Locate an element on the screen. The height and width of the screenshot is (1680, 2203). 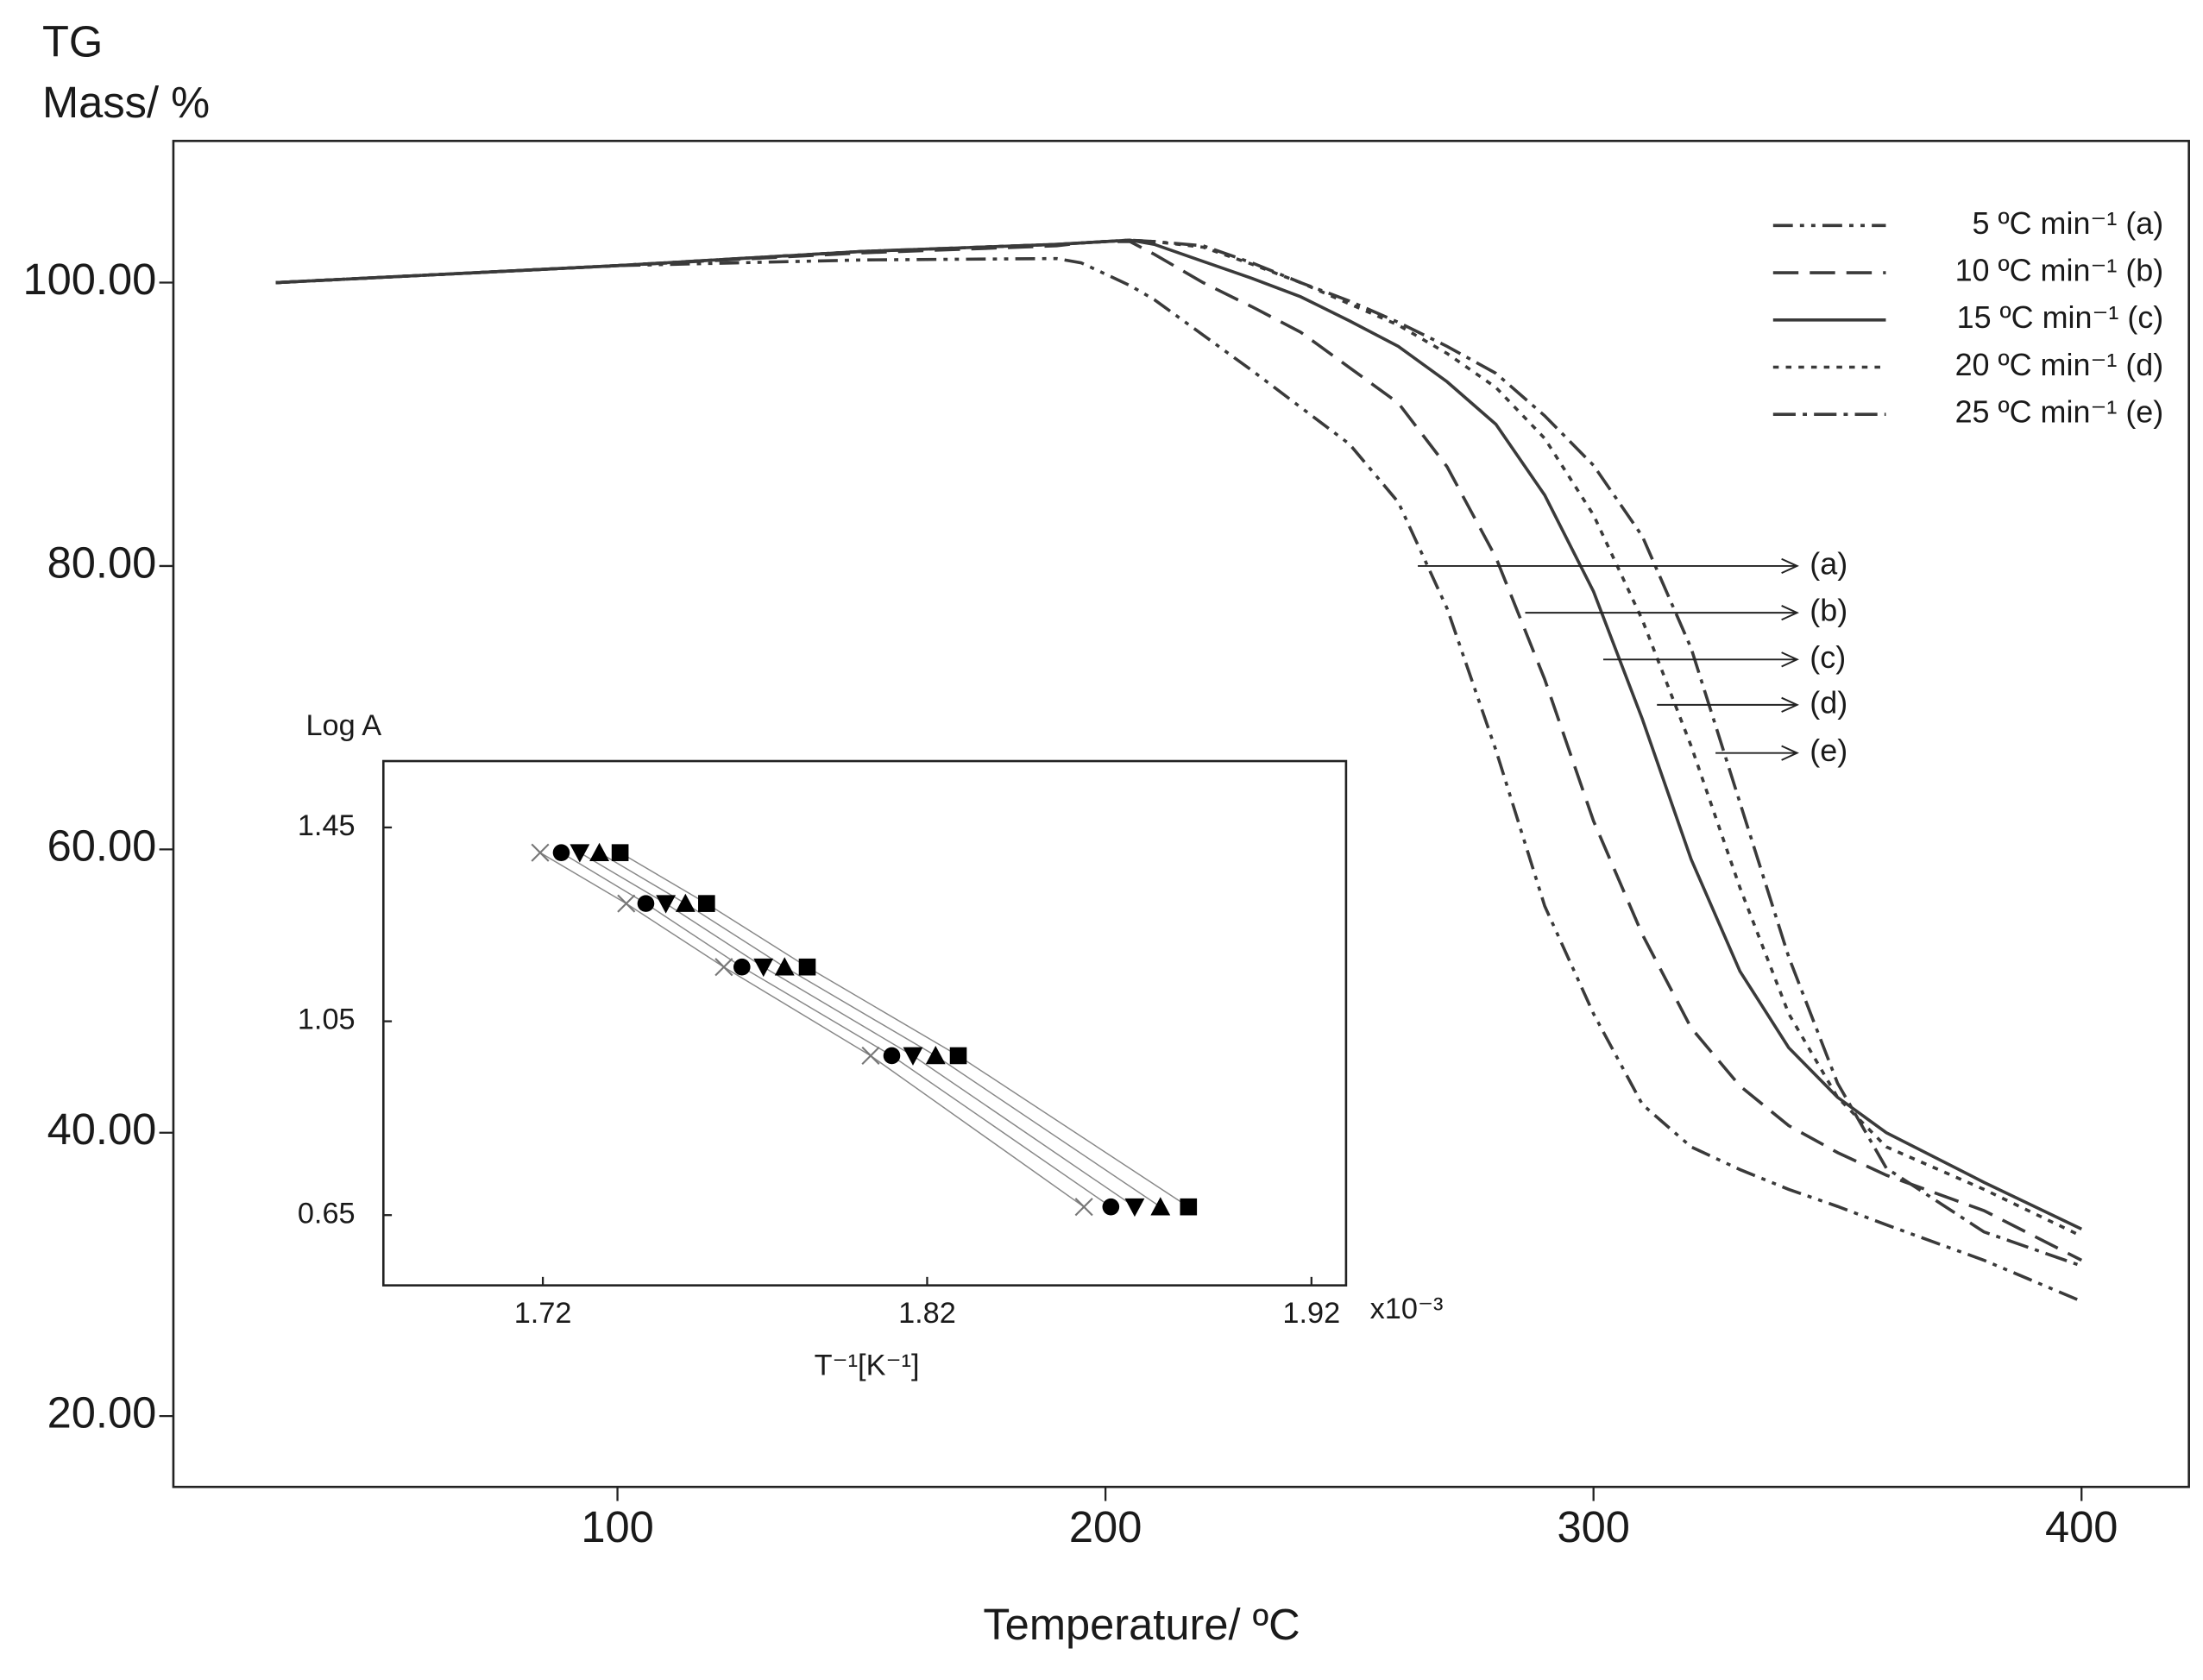
annotation-label: (a) is located at coordinates (1828, 563).